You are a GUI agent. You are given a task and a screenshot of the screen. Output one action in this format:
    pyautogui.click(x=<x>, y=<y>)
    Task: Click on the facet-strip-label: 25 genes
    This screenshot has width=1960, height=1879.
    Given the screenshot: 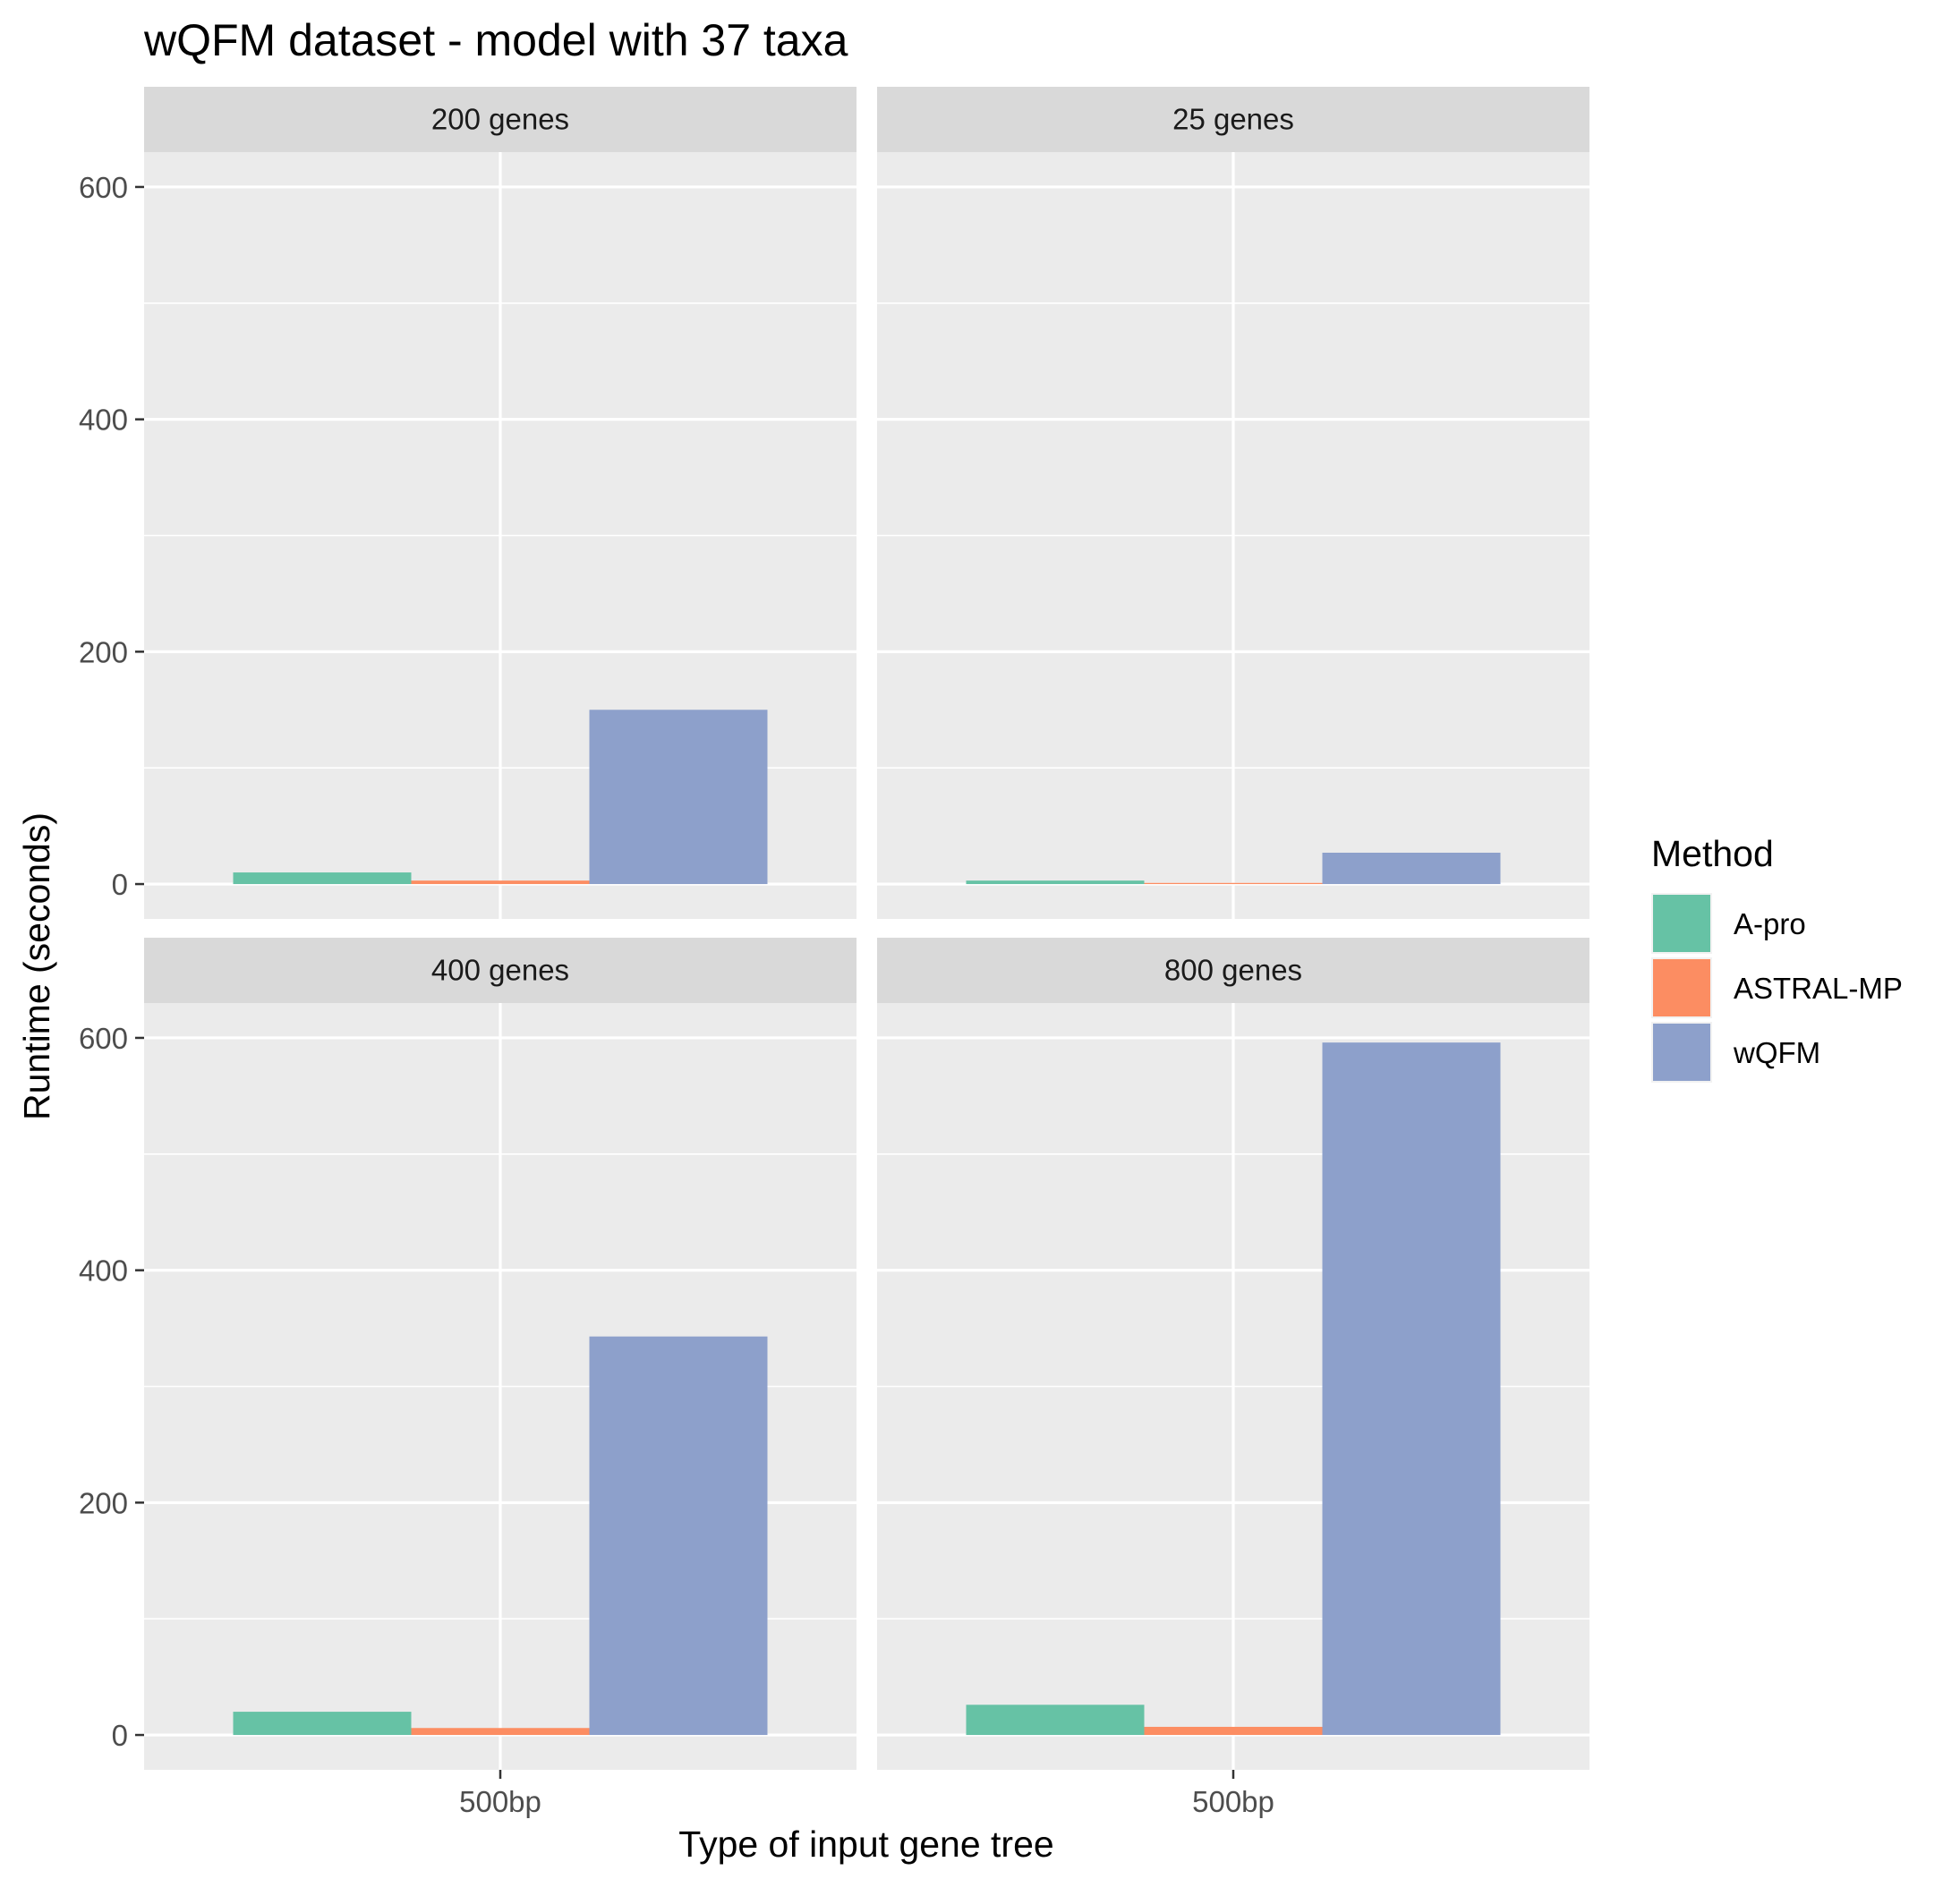 What is the action you would take?
    pyautogui.click(x=1233, y=119)
    